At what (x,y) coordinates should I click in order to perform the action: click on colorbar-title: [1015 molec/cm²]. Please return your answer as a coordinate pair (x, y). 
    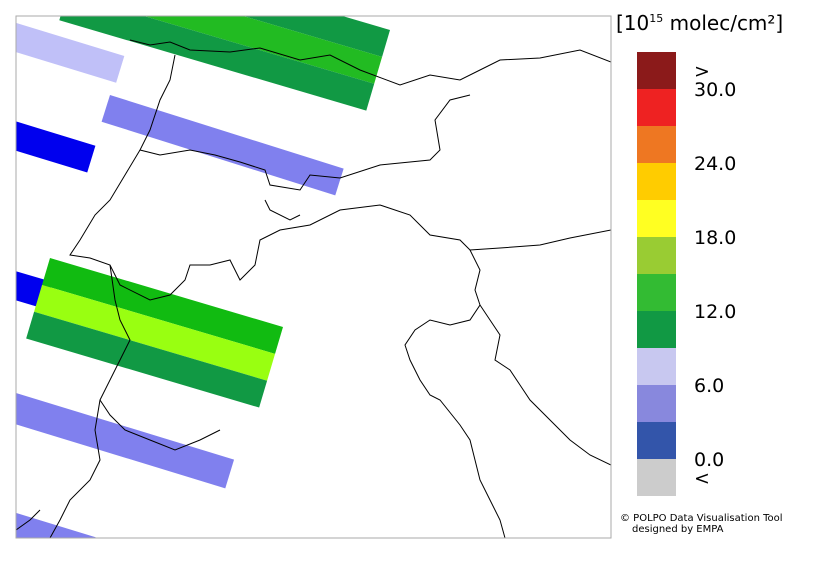
    Looking at the image, I should click on (699, 23).